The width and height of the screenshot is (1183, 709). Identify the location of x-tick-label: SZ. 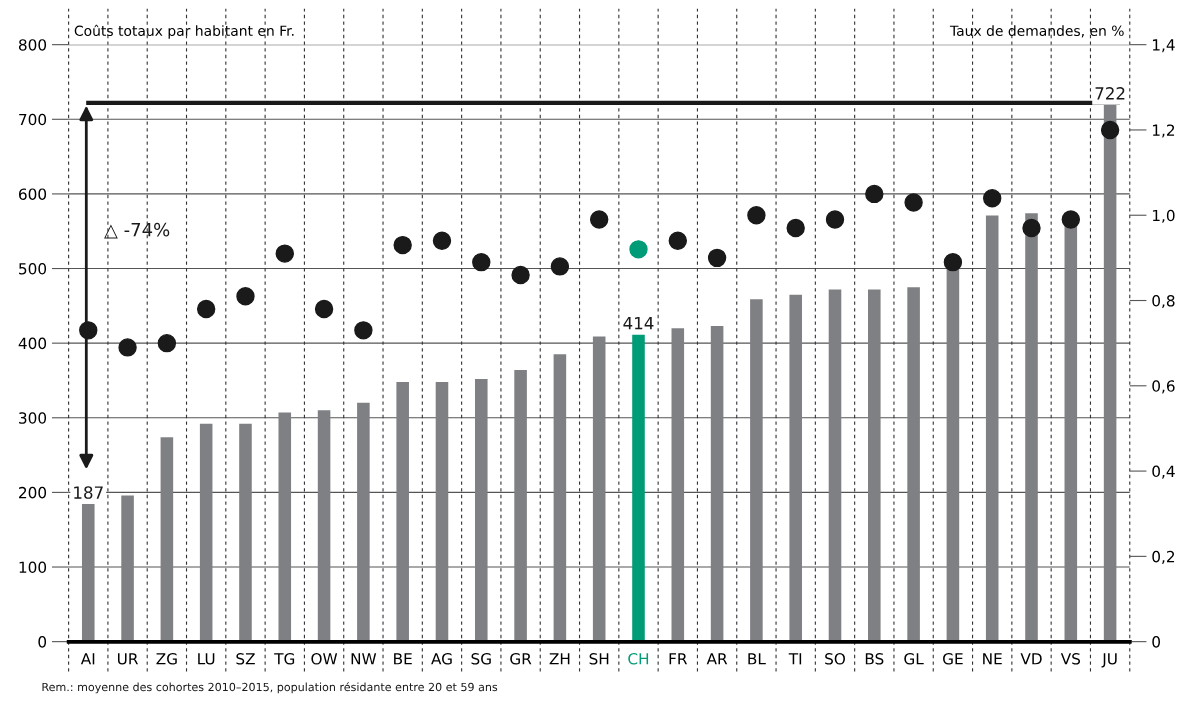
(245, 659).